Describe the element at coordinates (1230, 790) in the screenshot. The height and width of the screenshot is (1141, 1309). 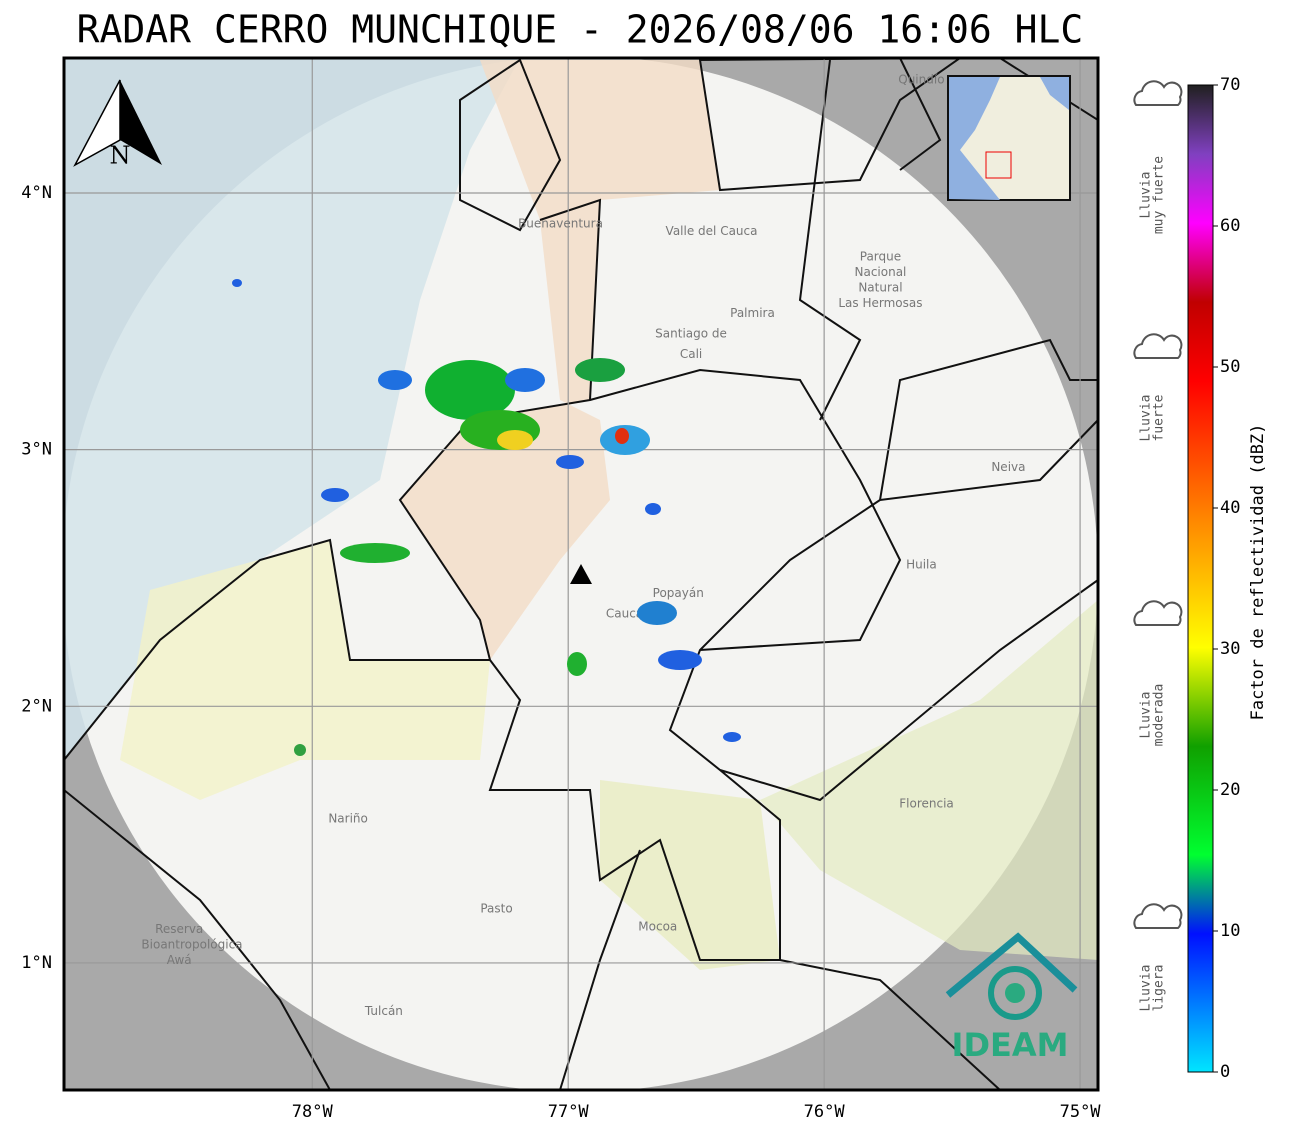
I see `colorbar-tick-label: 20` at that location.